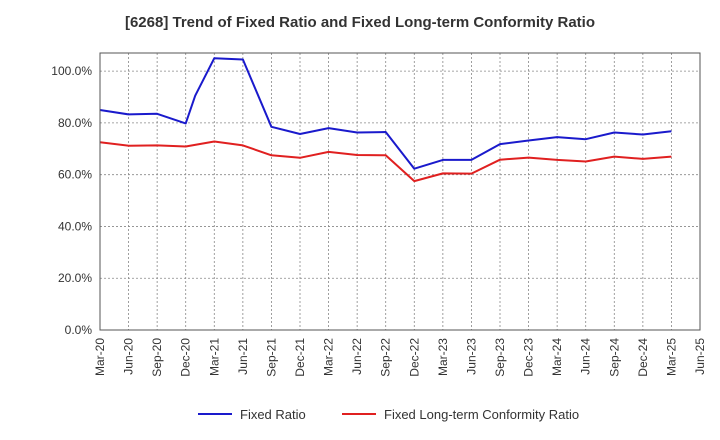 This screenshot has width=720, height=440. Describe the element at coordinates (100, 357) in the screenshot. I see `x-tick-label: Mar-20` at that location.